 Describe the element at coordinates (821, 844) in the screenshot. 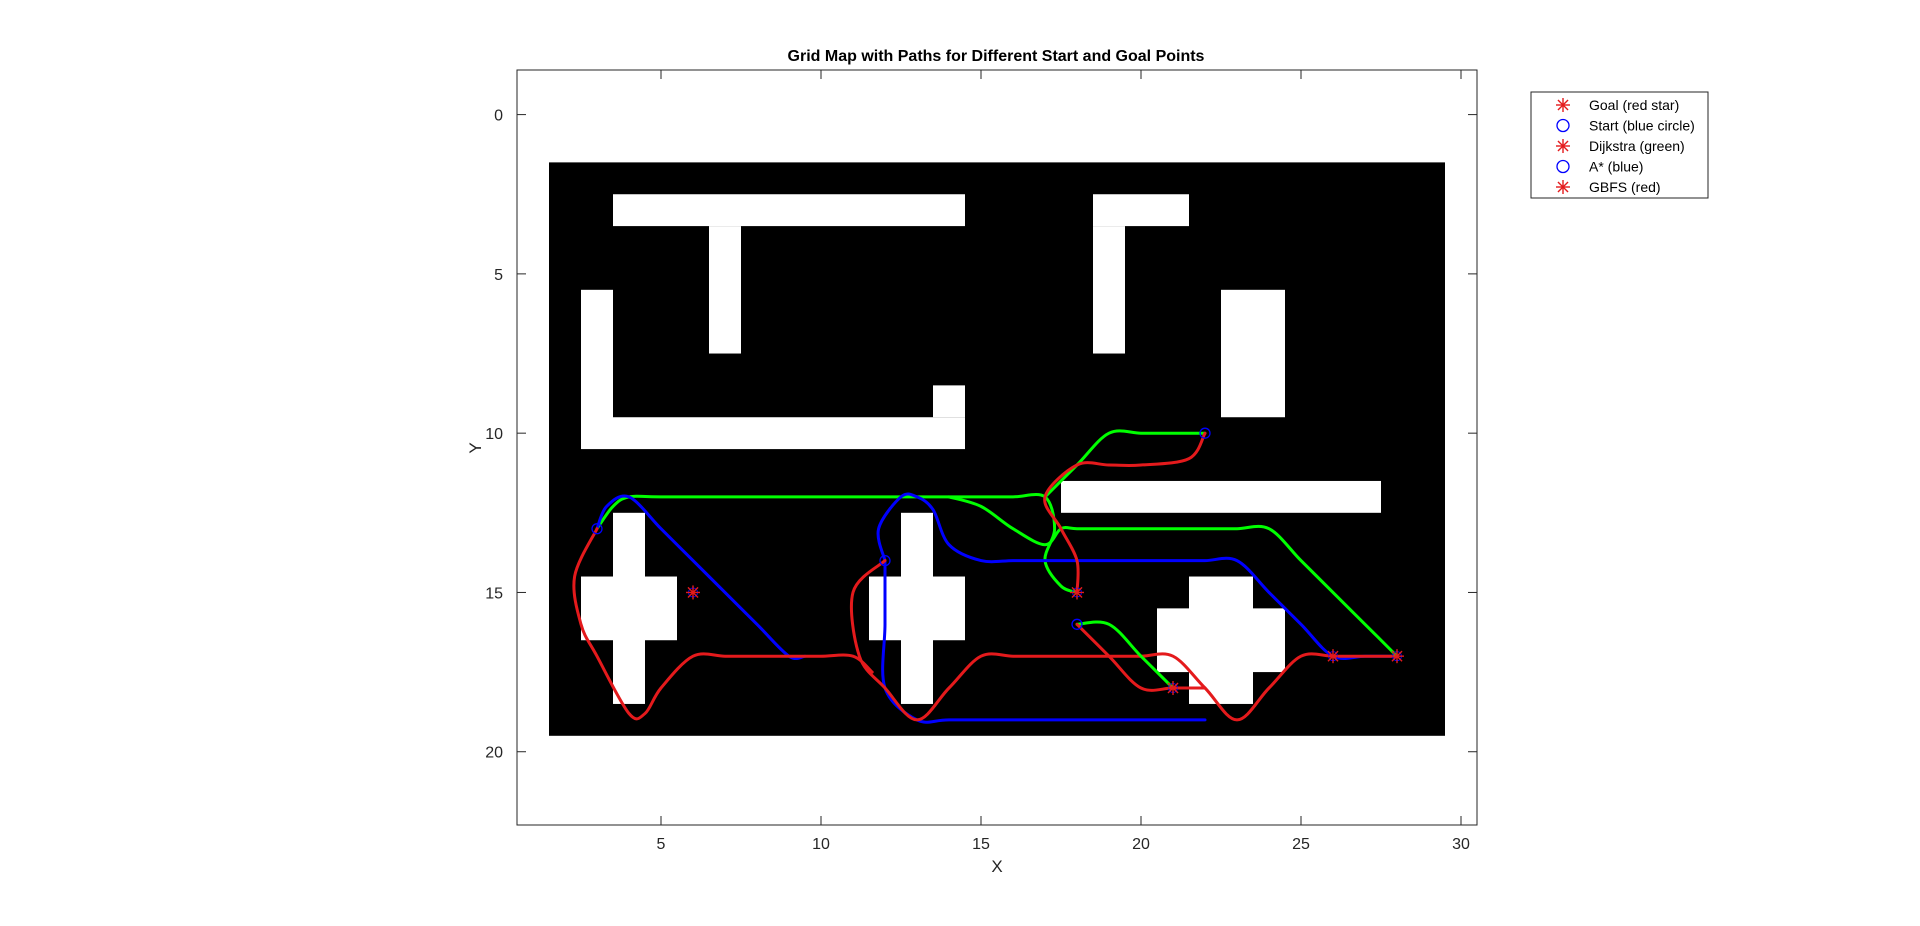

I see `x-tick-label: 10` at that location.